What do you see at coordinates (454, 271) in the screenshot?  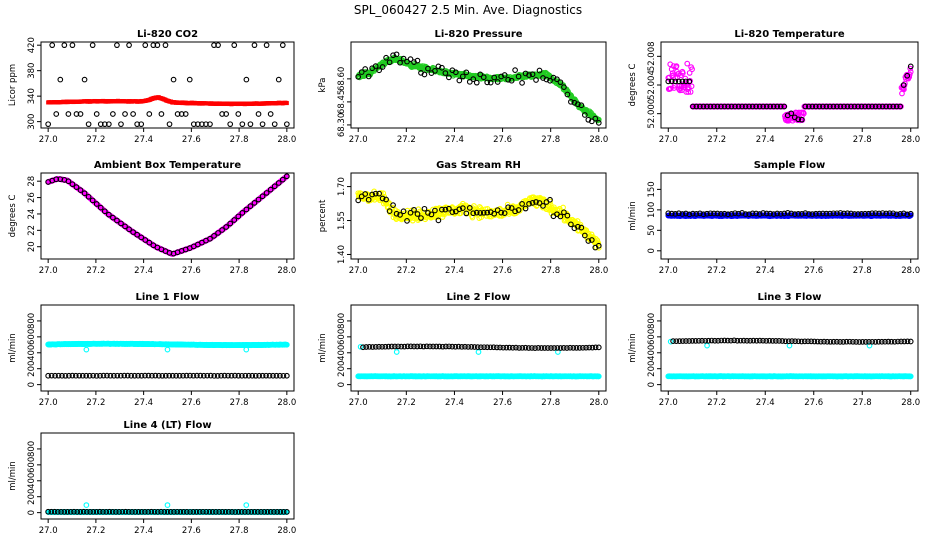 I see `x-tick-label: 27.4` at bounding box center [454, 271].